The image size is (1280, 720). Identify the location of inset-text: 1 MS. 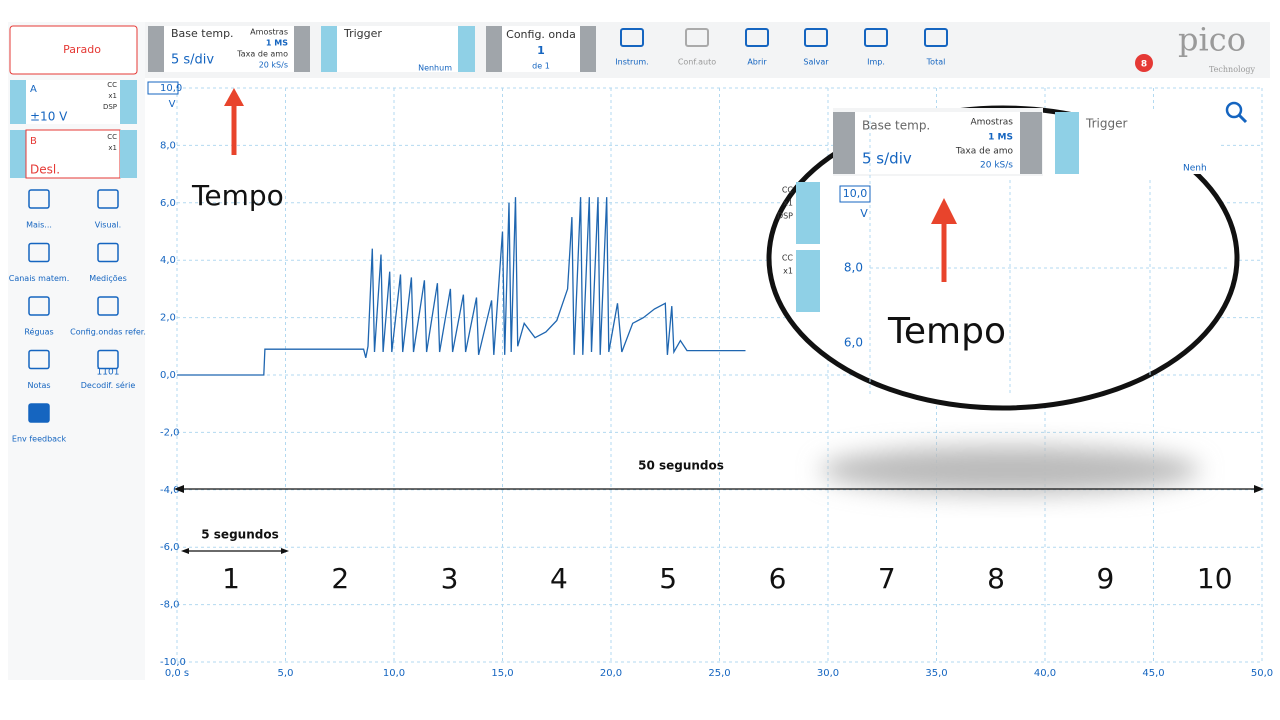
(1000, 138).